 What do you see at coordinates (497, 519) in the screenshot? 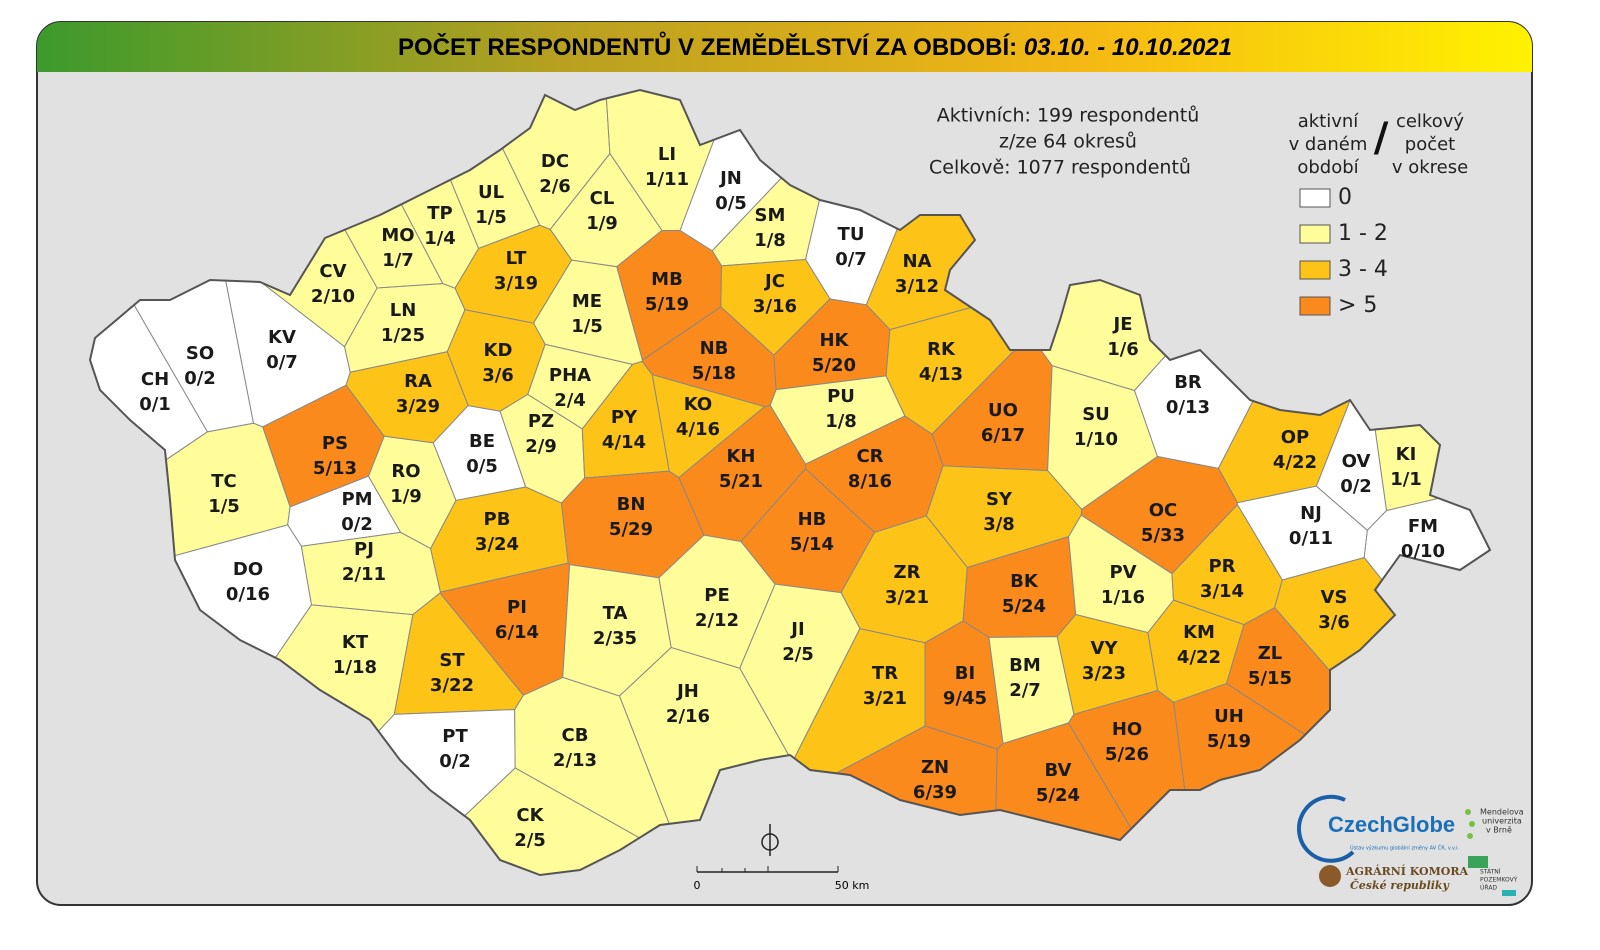
I see `district-code: PB` at bounding box center [497, 519].